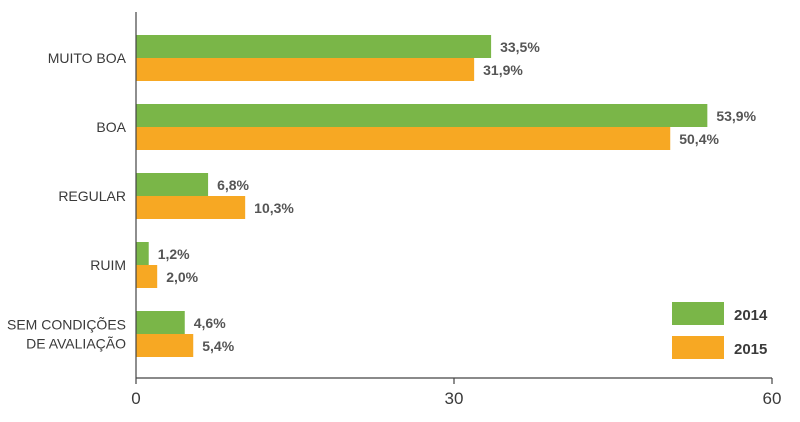 The image size is (800, 422). I want to click on category-label: BOA, so click(111, 127).